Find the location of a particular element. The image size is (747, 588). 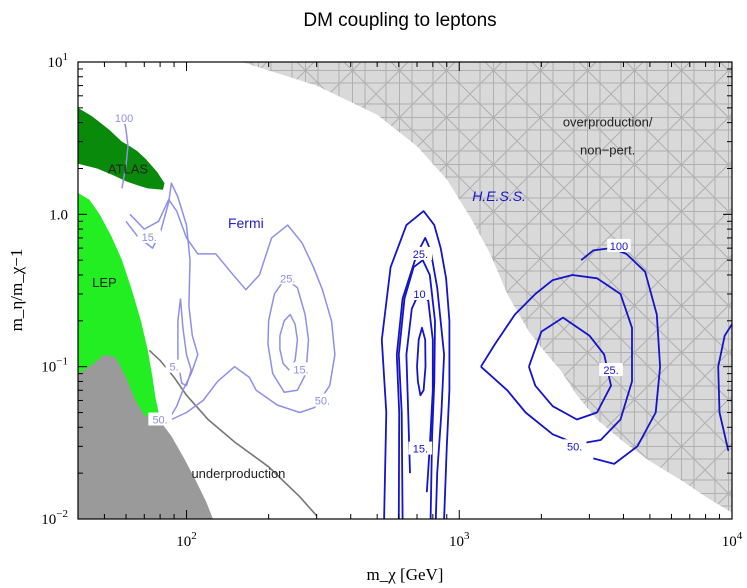

x-tick-label: 10² is located at coordinates (186, 540).